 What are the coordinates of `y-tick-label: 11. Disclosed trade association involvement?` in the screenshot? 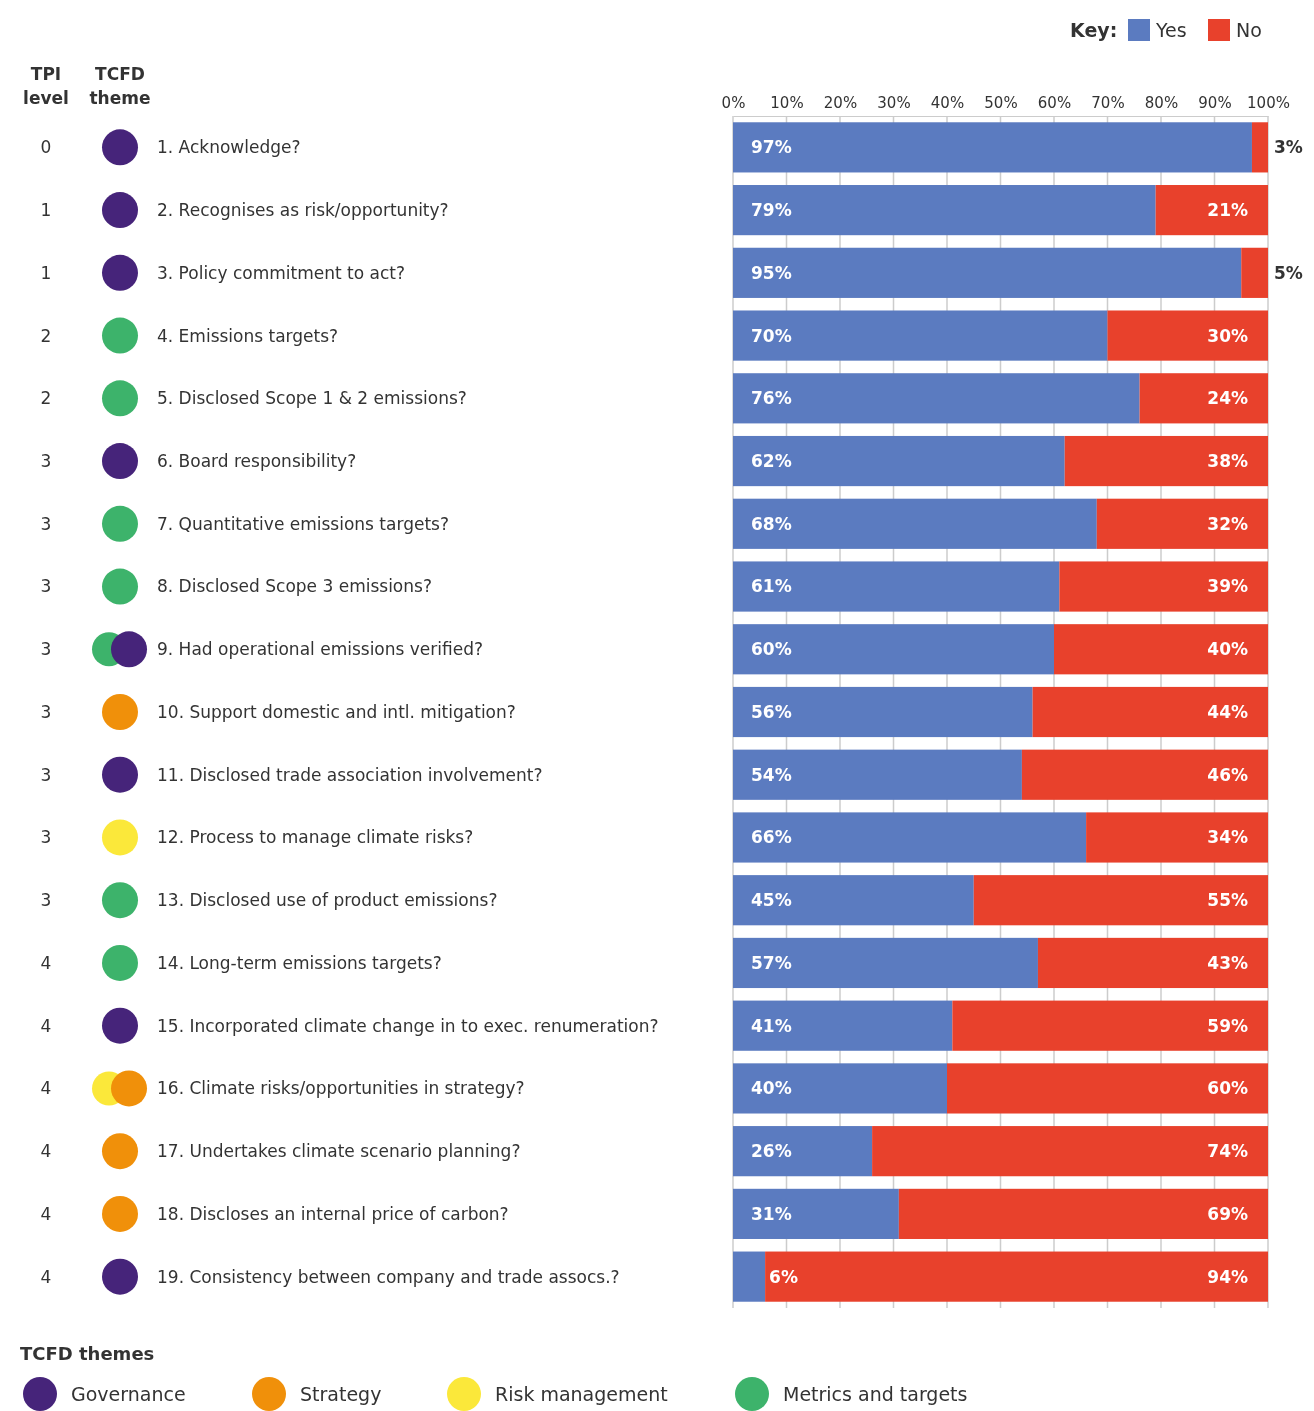 It's located at (350, 774).